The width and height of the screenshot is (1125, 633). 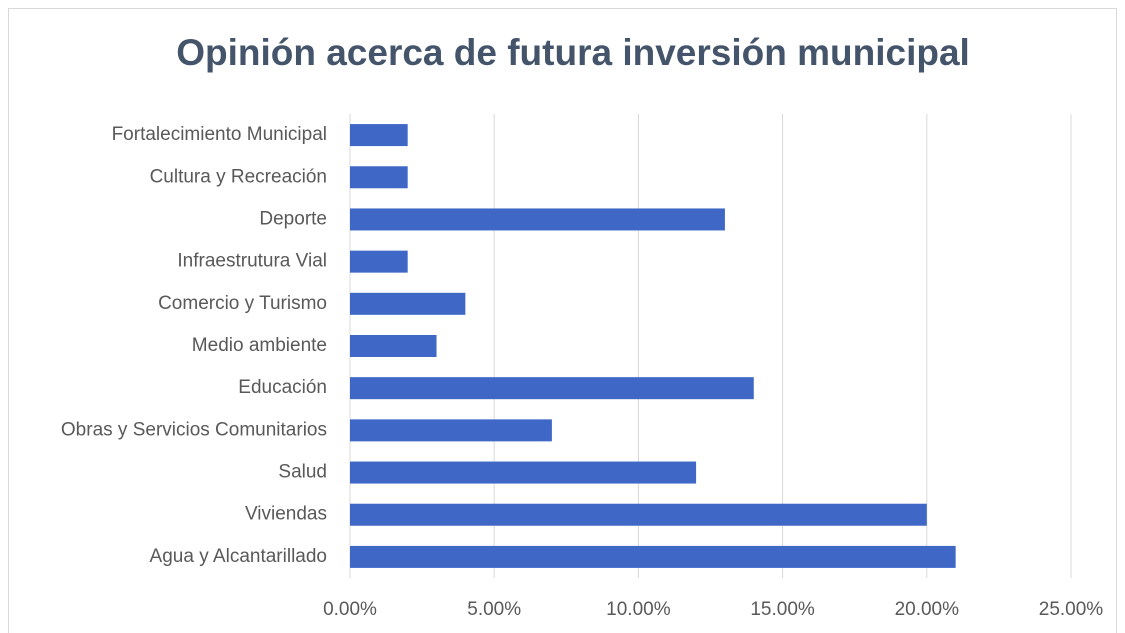 What do you see at coordinates (494, 609) in the screenshot?
I see `x-tick-label: 5.00%` at bounding box center [494, 609].